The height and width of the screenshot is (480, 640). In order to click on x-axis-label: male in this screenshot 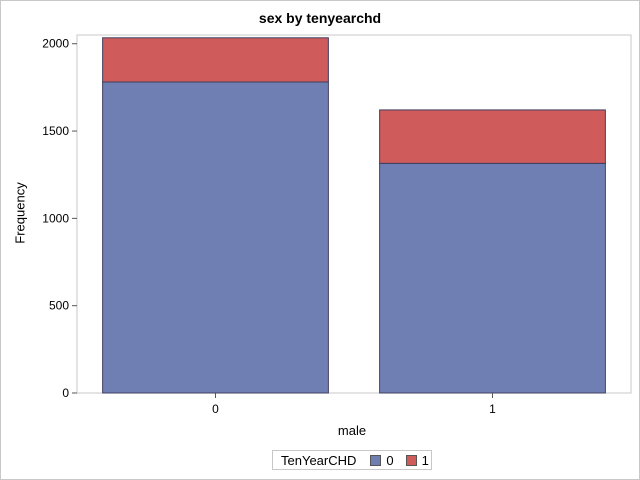, I will do `click(352, 430)`.